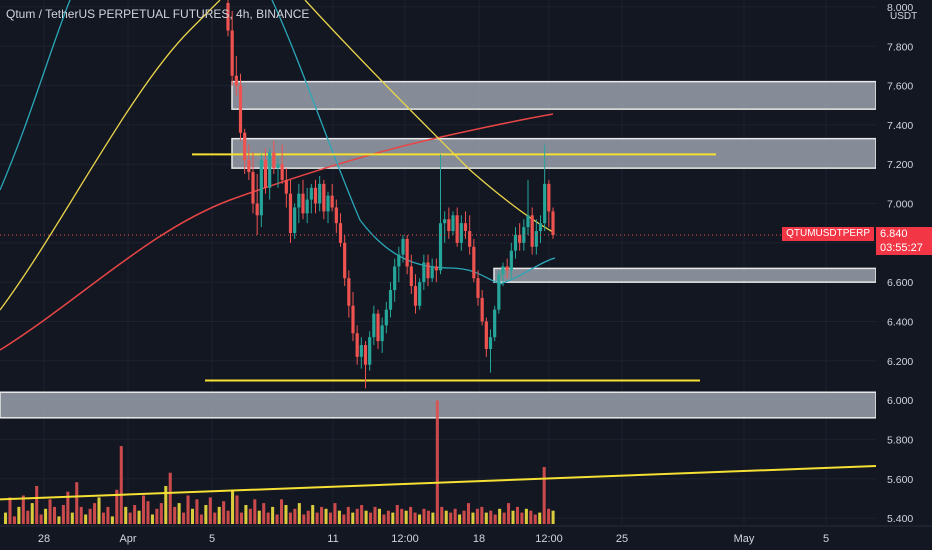  Describe the element at coordinates (127, 539) in the screenshot. I see `time-tick-label: Apr` at that location.